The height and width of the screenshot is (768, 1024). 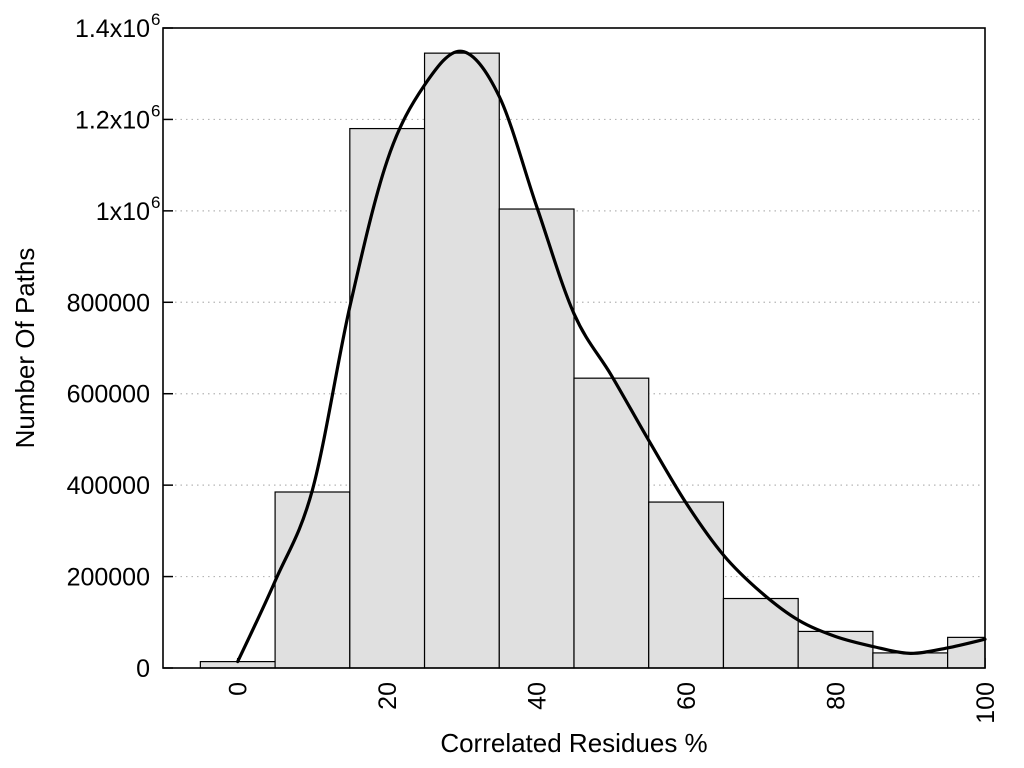 I want to click on y-tick-label: 200000, so click(x=108, y=578).